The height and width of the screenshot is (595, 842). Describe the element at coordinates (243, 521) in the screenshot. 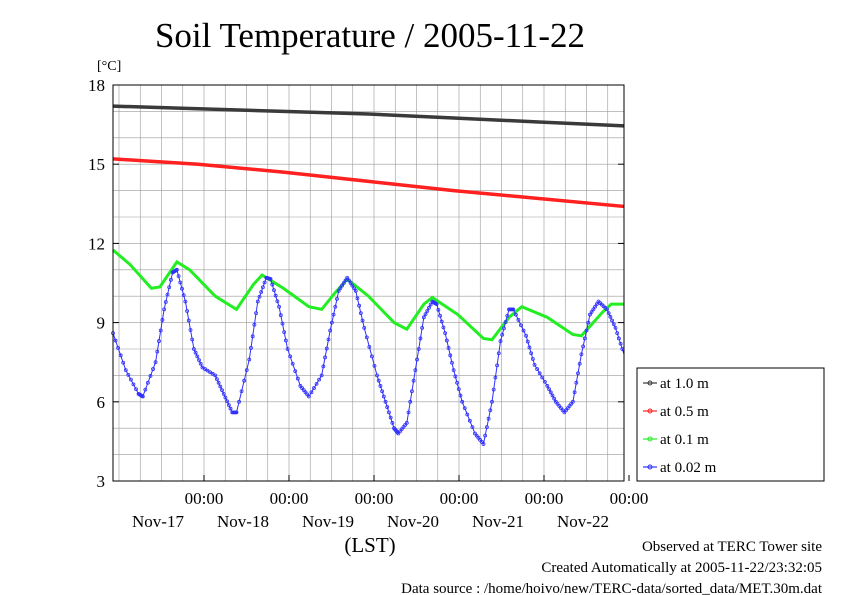

I see `x-tick-date: Nov-18` at that location.